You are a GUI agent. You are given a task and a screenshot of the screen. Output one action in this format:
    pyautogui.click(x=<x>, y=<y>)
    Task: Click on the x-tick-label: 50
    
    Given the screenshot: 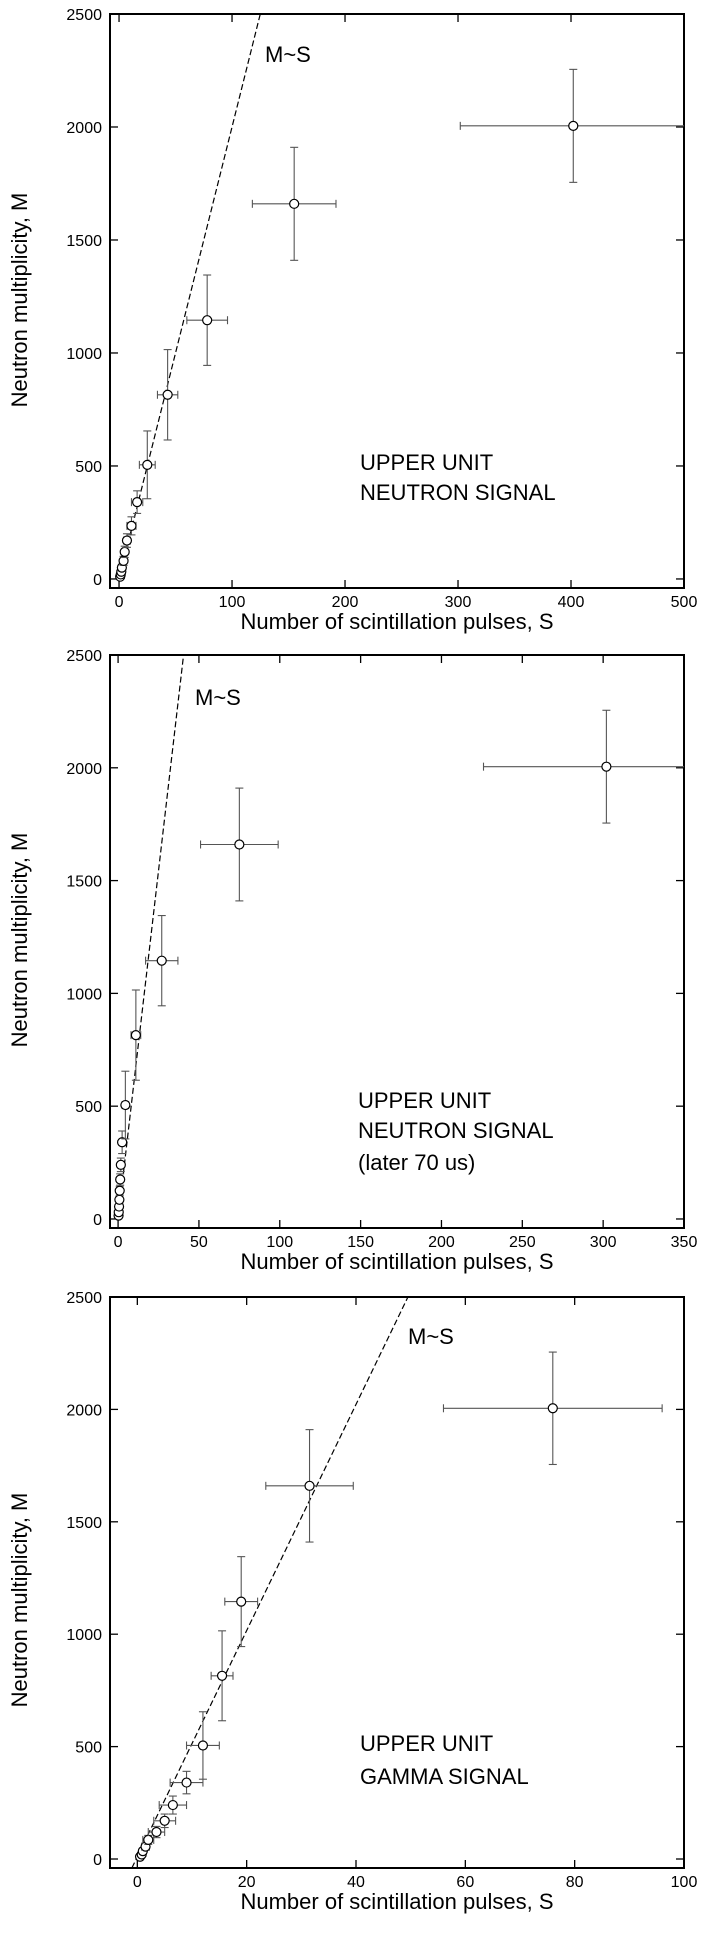 What is the action you would take?
    pyautogui.click(x=199, y=1242)
    